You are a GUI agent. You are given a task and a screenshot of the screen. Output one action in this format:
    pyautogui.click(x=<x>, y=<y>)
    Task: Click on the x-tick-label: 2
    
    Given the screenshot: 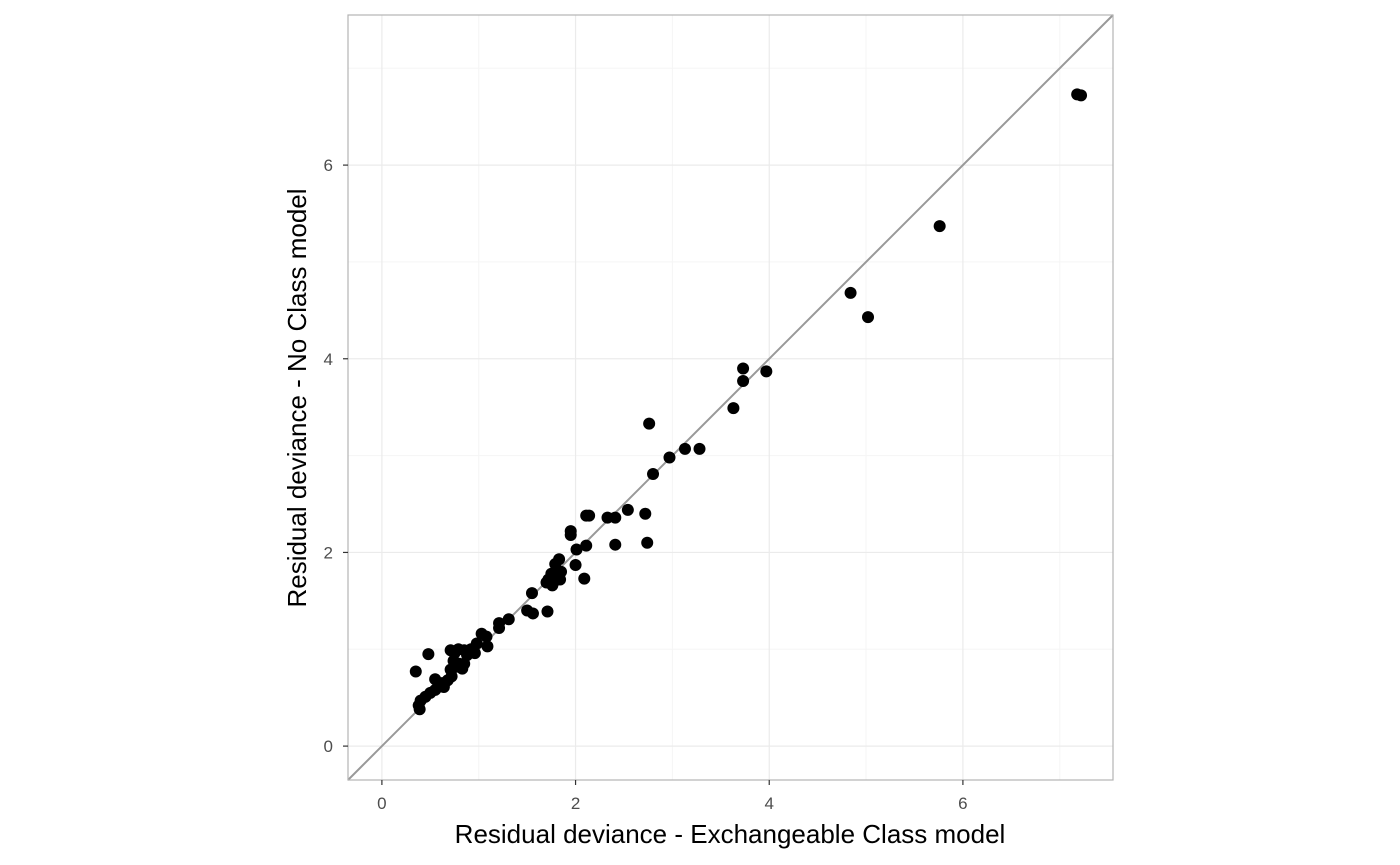 What is the action you would take?
    pyautogui.click(x=575, y=803)
    